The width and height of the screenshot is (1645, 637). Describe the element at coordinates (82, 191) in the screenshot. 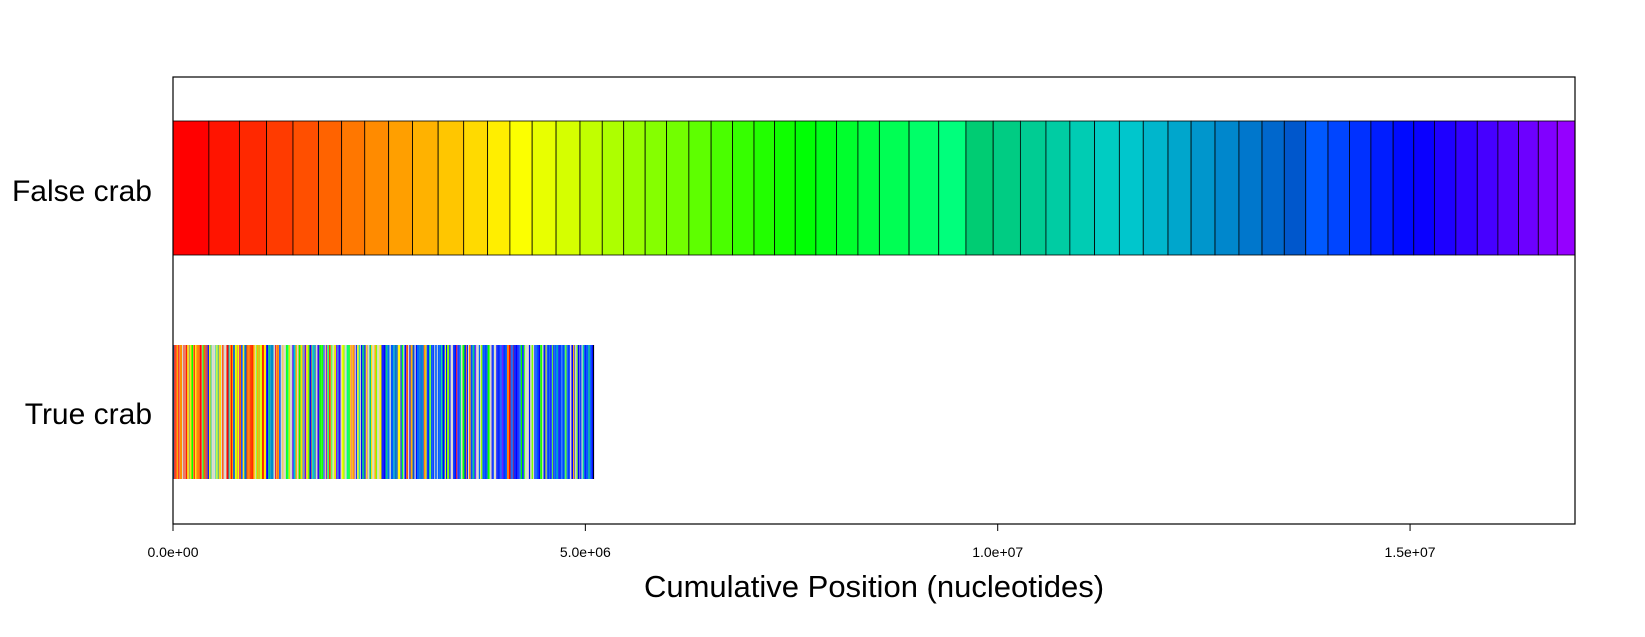

I see `row-label-false-crab: False crab` at that location.